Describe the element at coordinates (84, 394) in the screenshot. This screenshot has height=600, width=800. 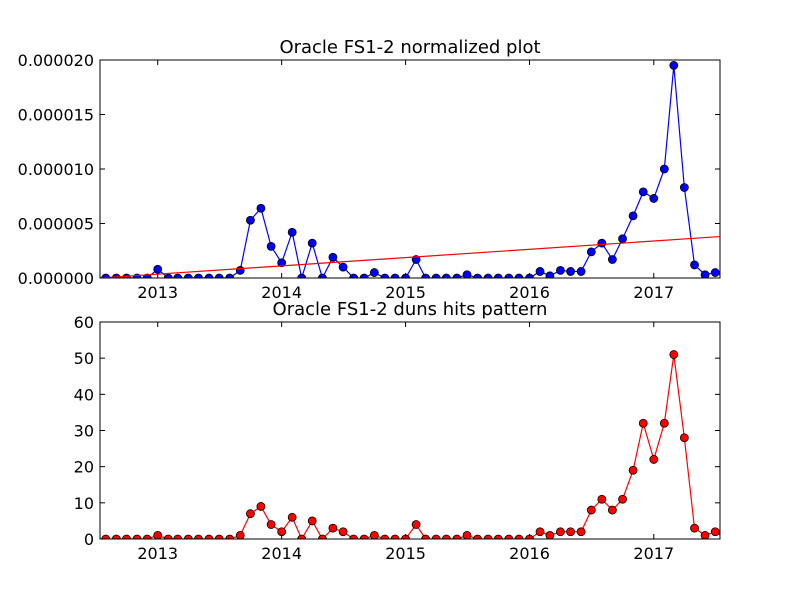
I see `y-tick-label: 40` at that location.